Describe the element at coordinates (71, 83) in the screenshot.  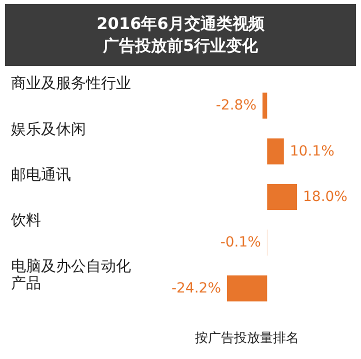
I see `y-tick-label: 商业及服务性行业` at that location.